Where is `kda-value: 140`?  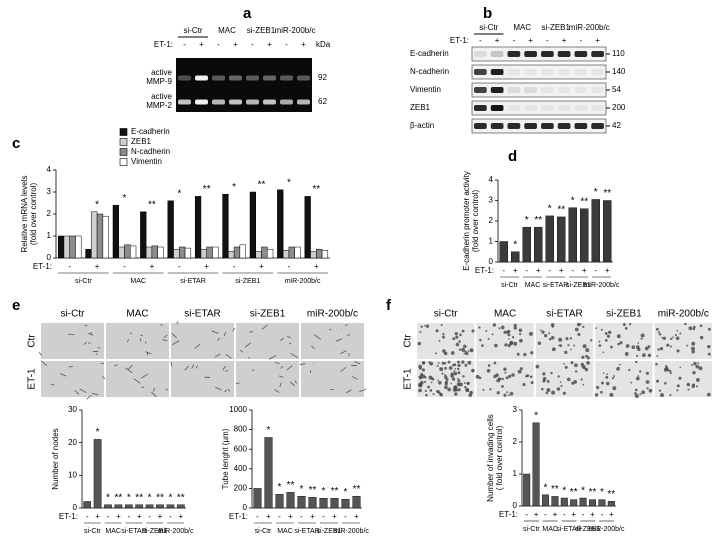 kda-value: 140 is located at coordinates (619, 71).